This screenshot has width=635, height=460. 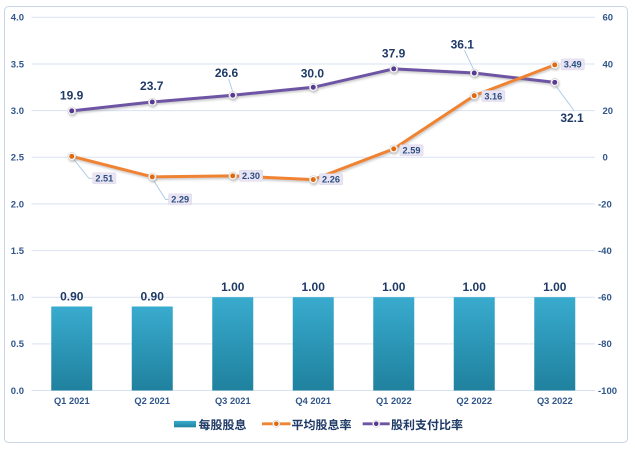 What do you see at coordinates (463, 44) in the screenshot?
I see `svg-text: 36.1` at bounding box center [463, 44].